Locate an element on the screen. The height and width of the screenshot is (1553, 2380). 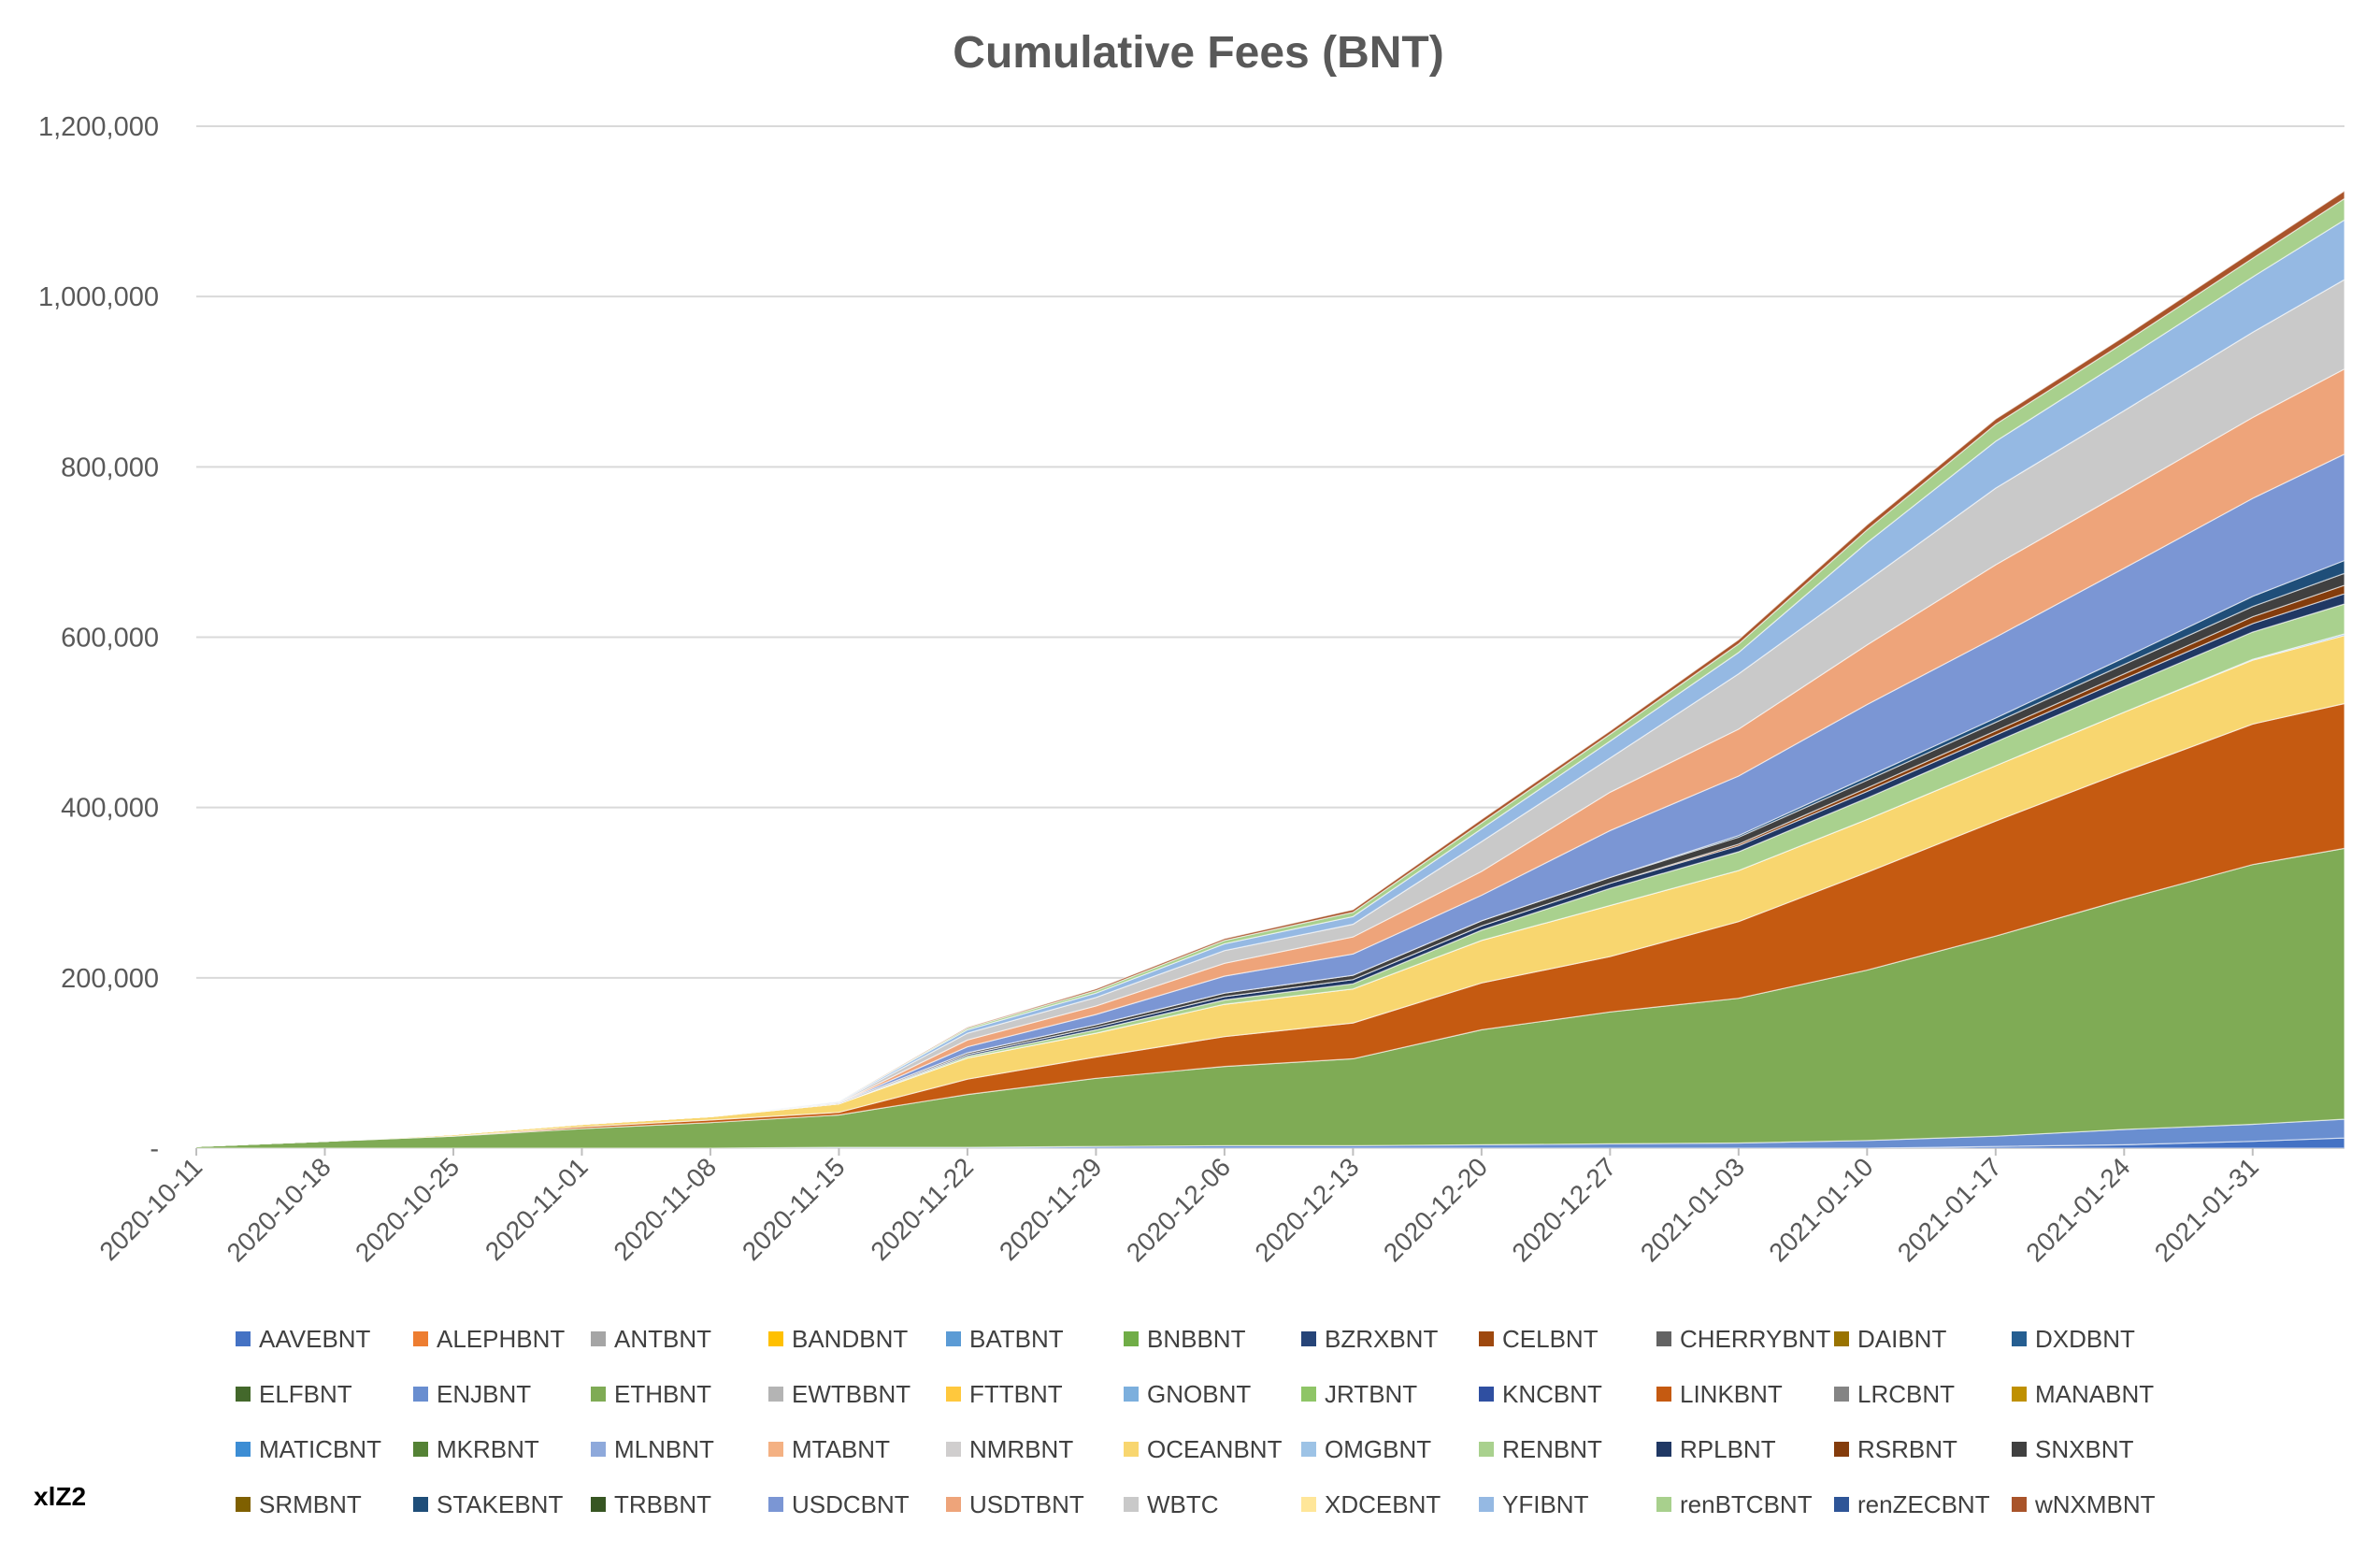
x-tick-label: 2020-11-01 is located at coordinates (537, 1209).